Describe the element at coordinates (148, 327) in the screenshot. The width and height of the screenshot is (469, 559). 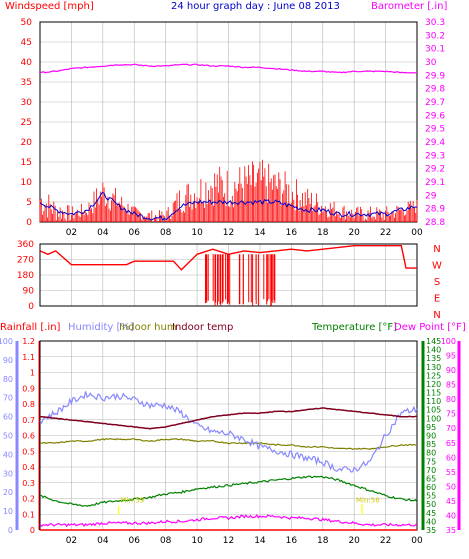
I see `legend-indoor-hum: Indoor hum` at that location.